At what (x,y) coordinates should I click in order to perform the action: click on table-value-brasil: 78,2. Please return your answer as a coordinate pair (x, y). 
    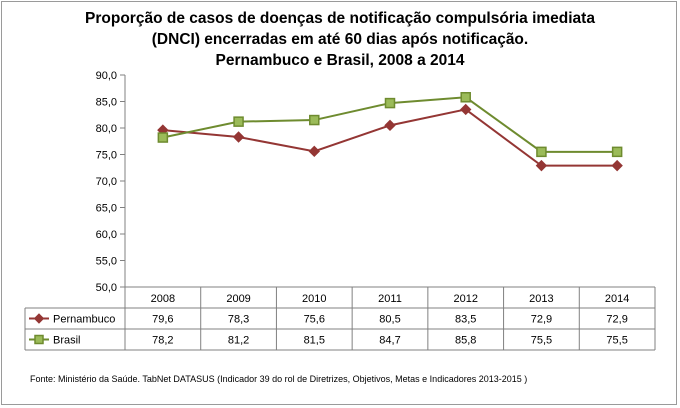
    Looking at the image, I should click on (162, 341).